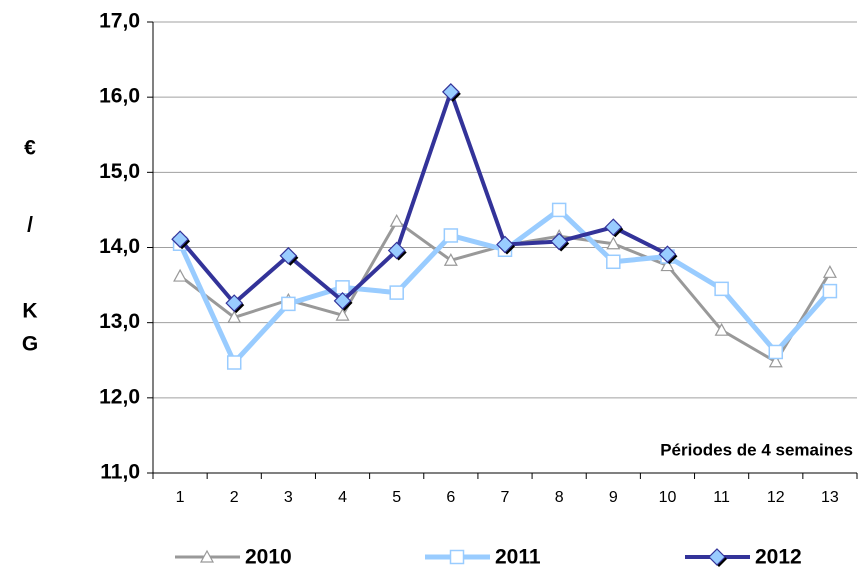 This screenshot has width=860, height=575. I want to click on annotation: Périodes de 4 semaines, so click(756, 449).